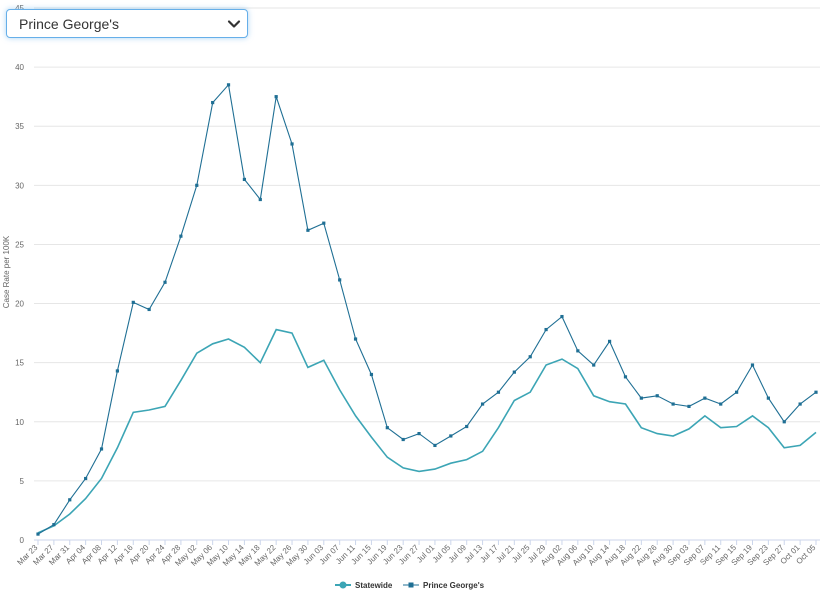 Image resolution: width=824 pixels, height=593 pixels. Describe the element at coordinates (454, 585) in the screenshot. I see `legend-label: Prince George's` at that location.